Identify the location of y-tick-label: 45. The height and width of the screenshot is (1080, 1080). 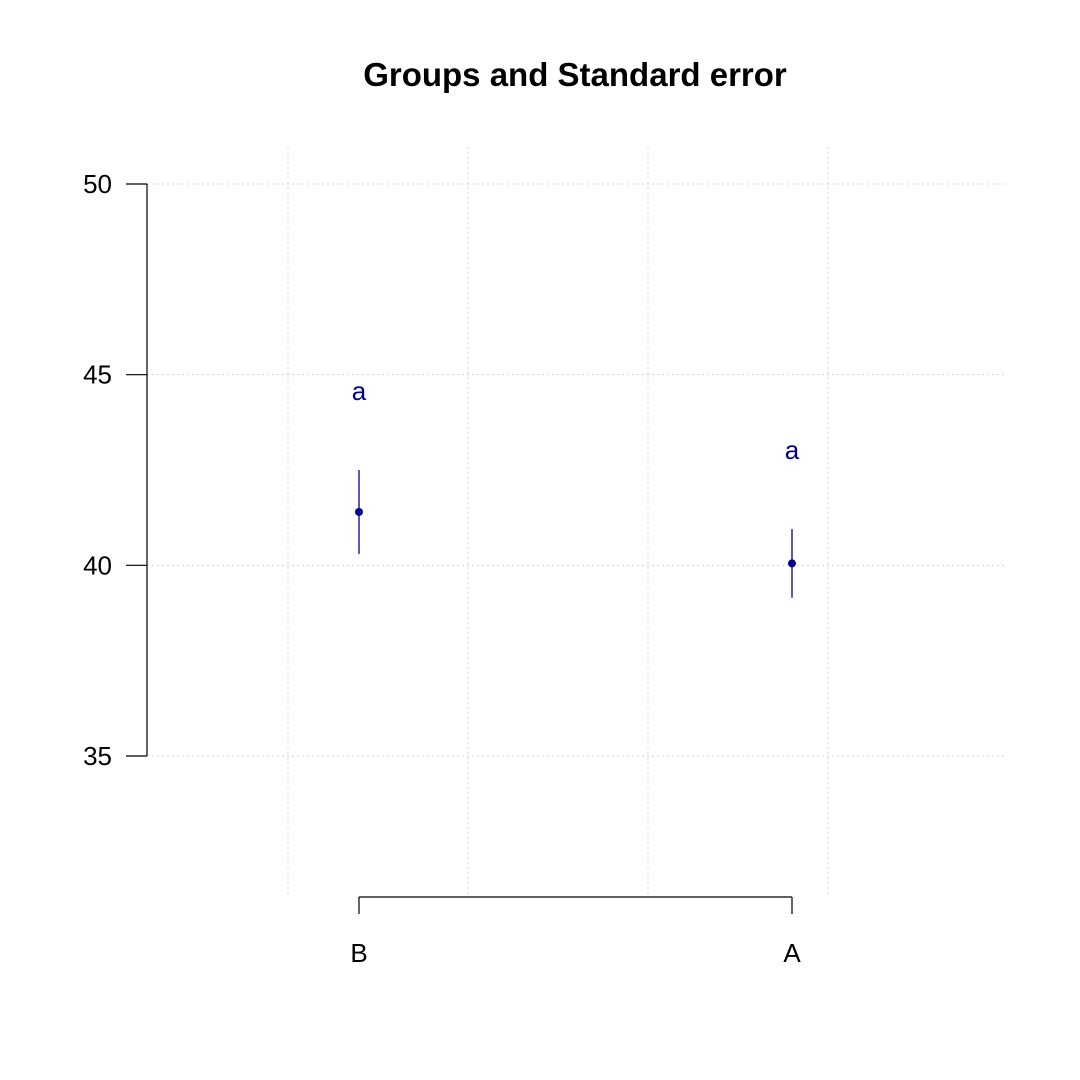
(97, 375).